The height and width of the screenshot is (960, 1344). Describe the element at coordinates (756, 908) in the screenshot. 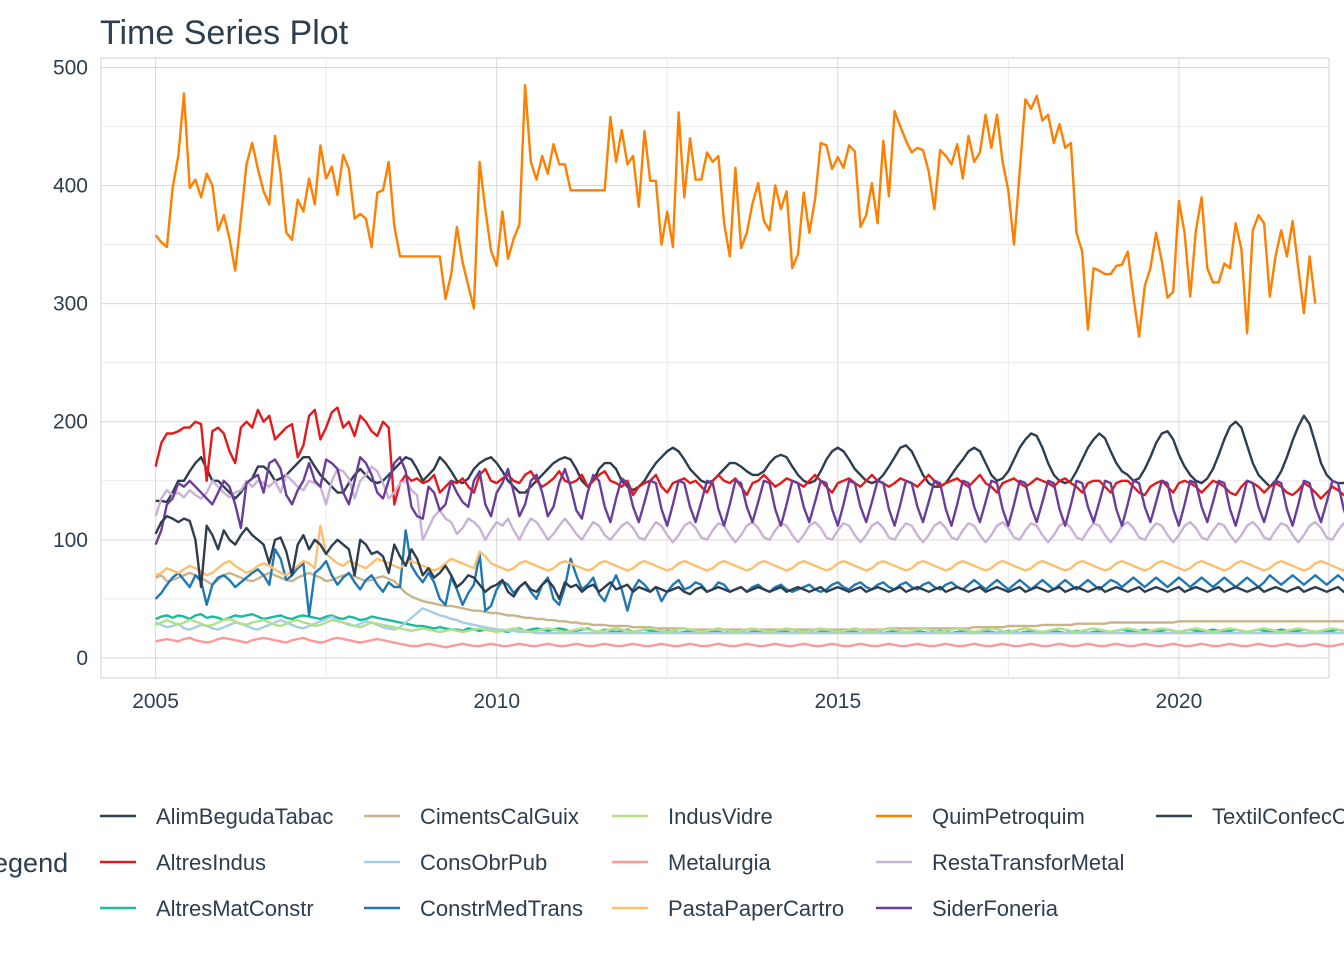

I see `legend-label-pastapapercartro: PastaPaperCartro` at that location.